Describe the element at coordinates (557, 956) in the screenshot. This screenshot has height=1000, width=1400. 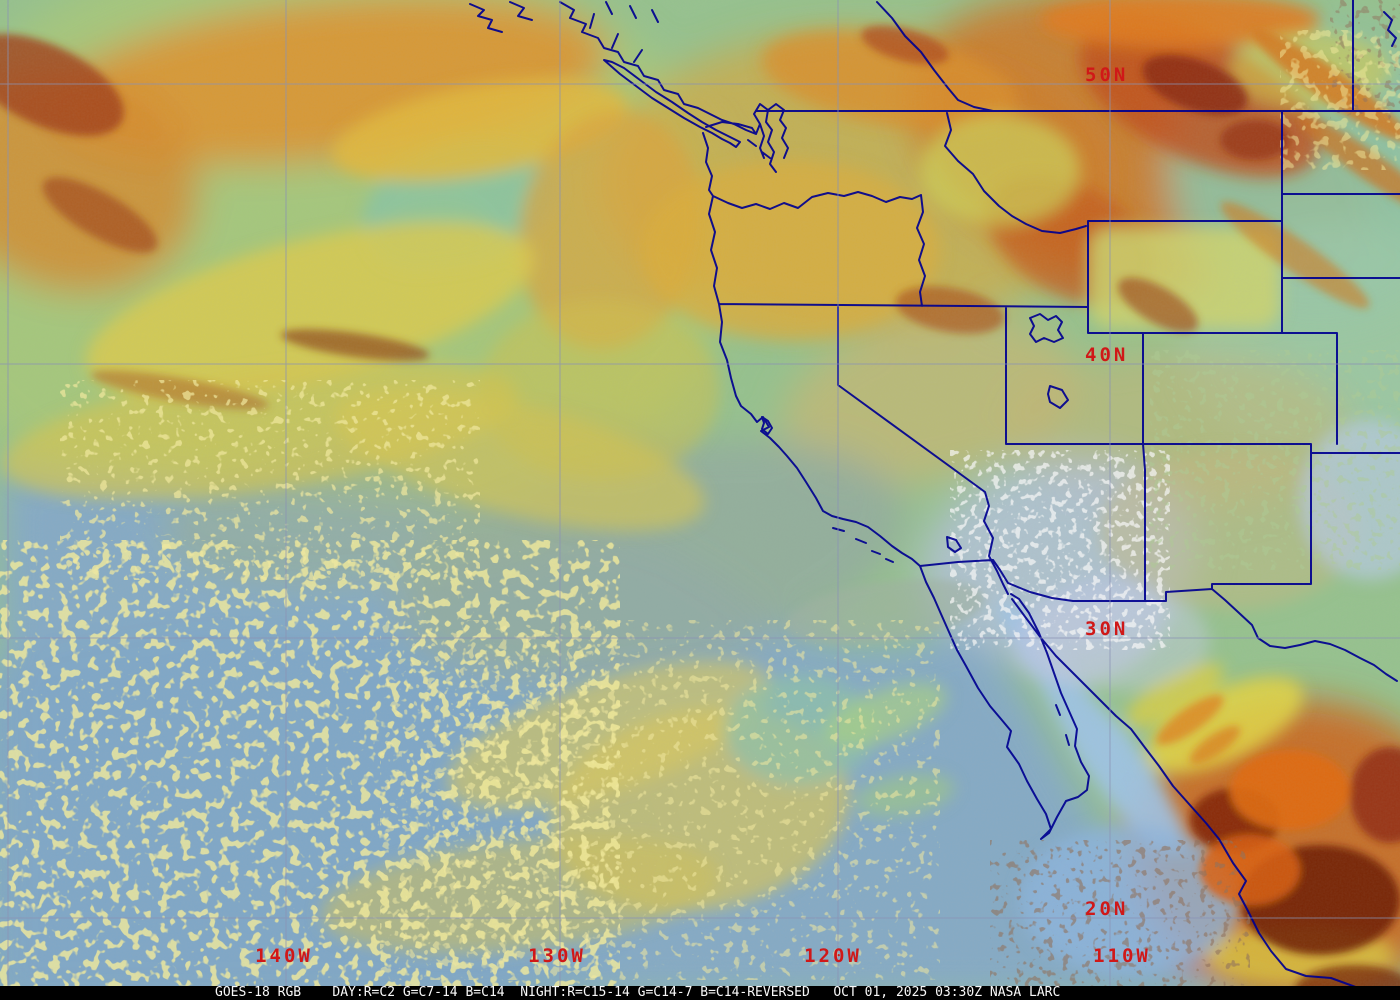
I see `grid-label-130w: 130W` at that location.